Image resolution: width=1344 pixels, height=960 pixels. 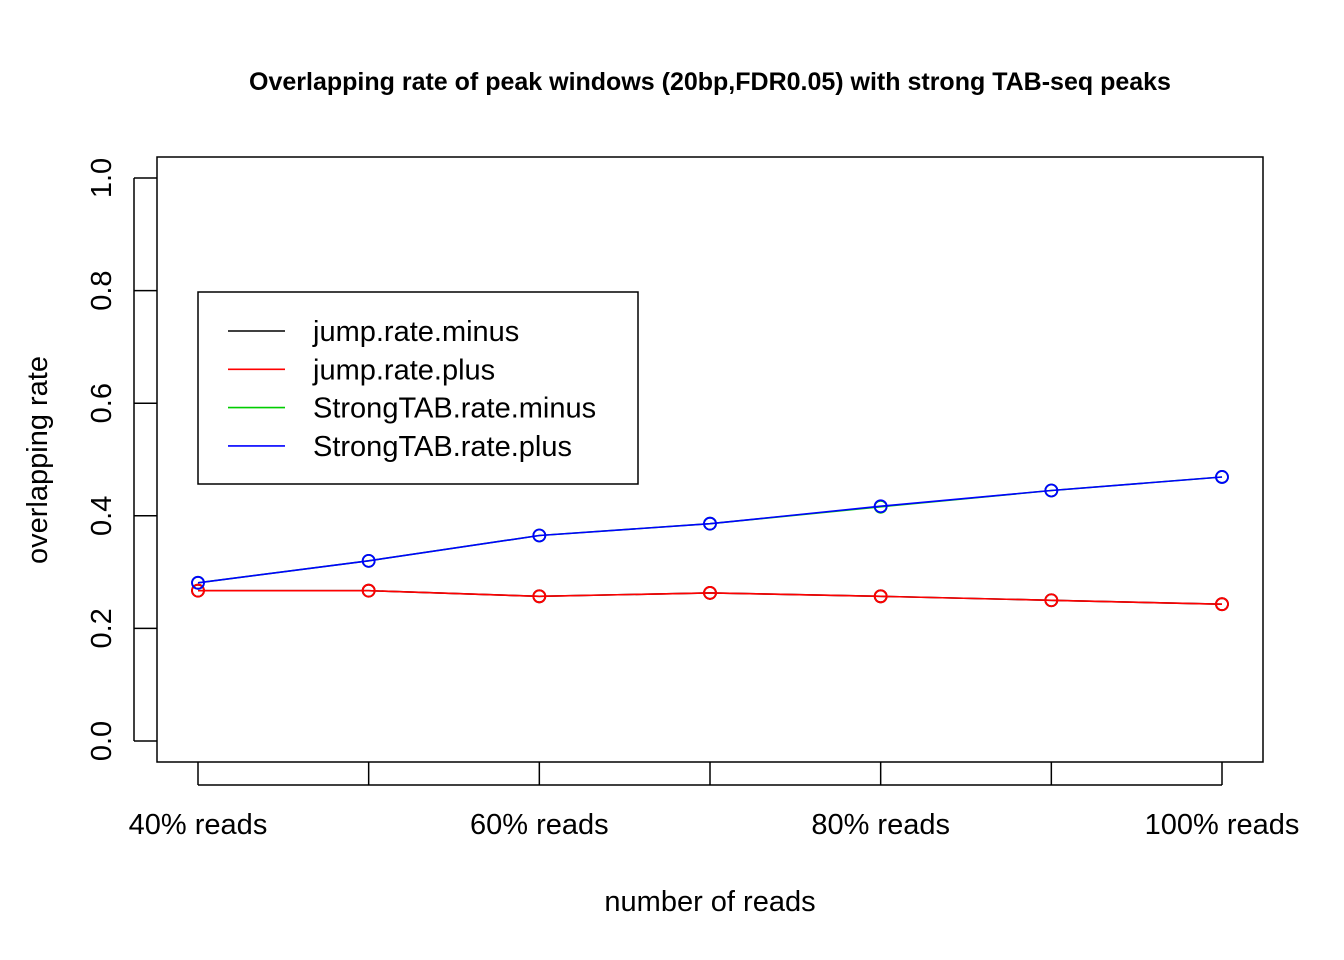 I want to click on y-axis-label: overlapping rate, so click(x=38, y=460).